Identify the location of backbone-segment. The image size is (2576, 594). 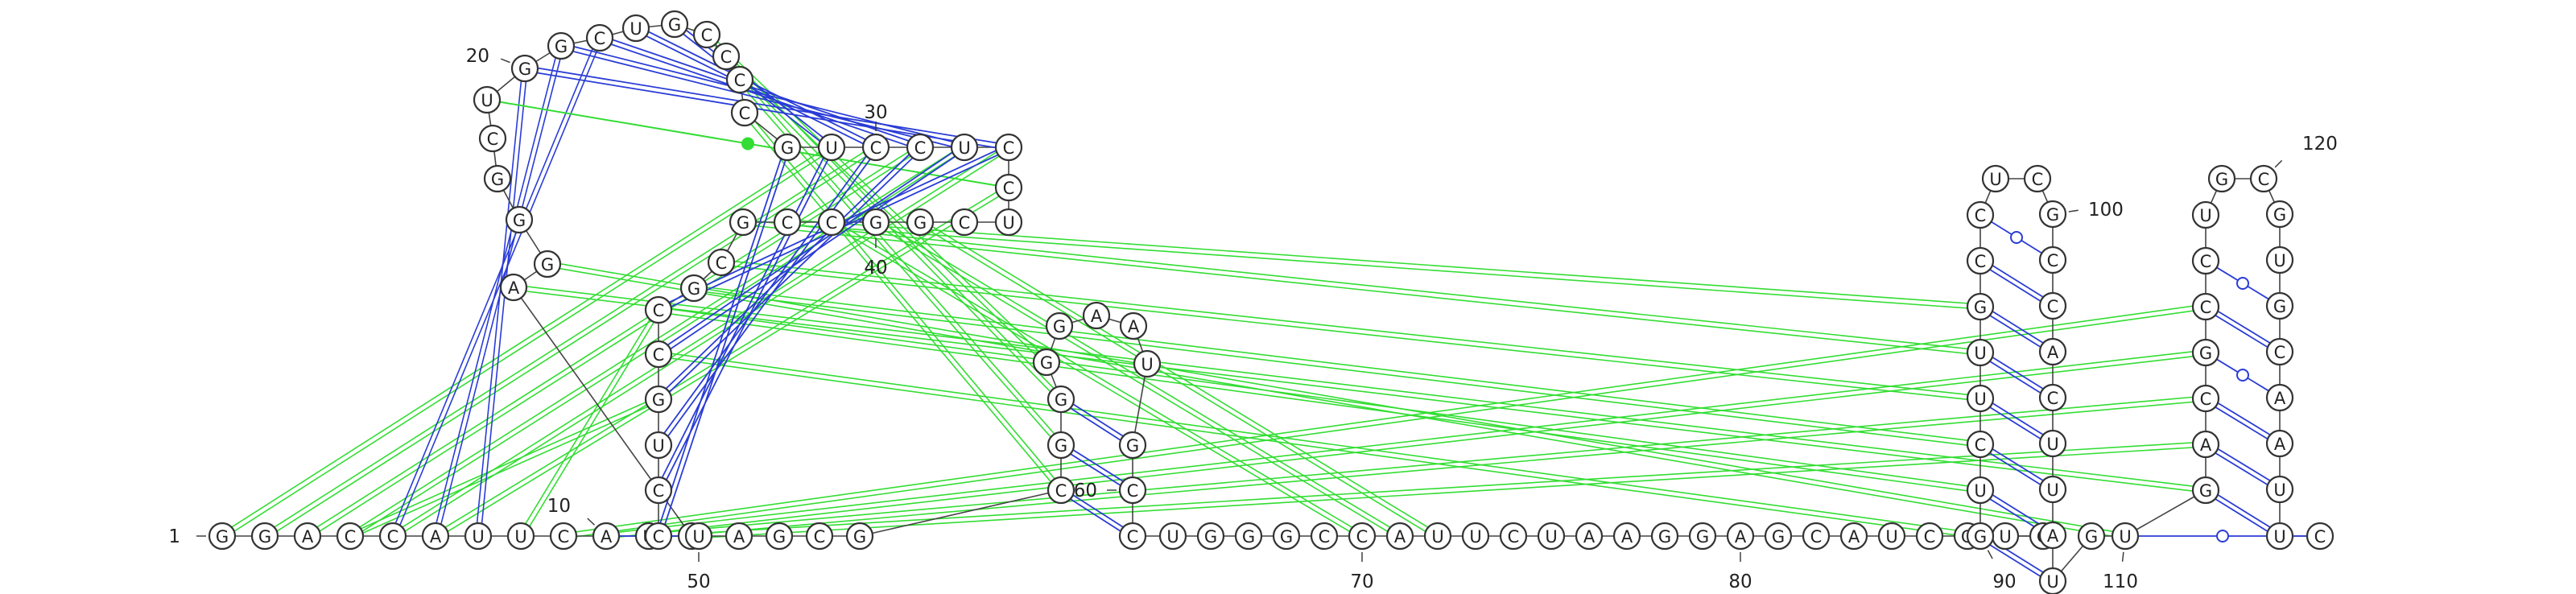
(960, 513).